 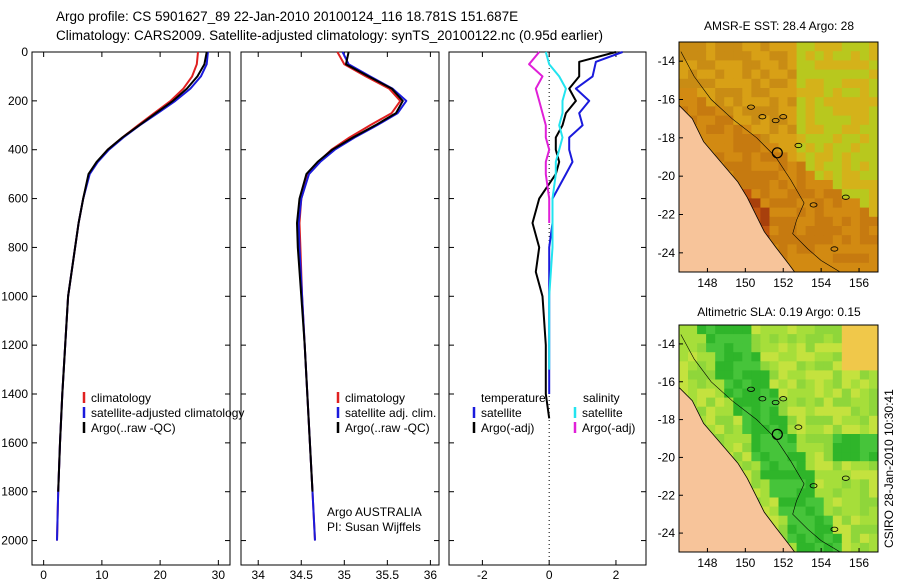 What do you see at coordinates (302, 574) in the screenshot?
I see `x-tick-label: 34.5` at bounding box center [302, 574].